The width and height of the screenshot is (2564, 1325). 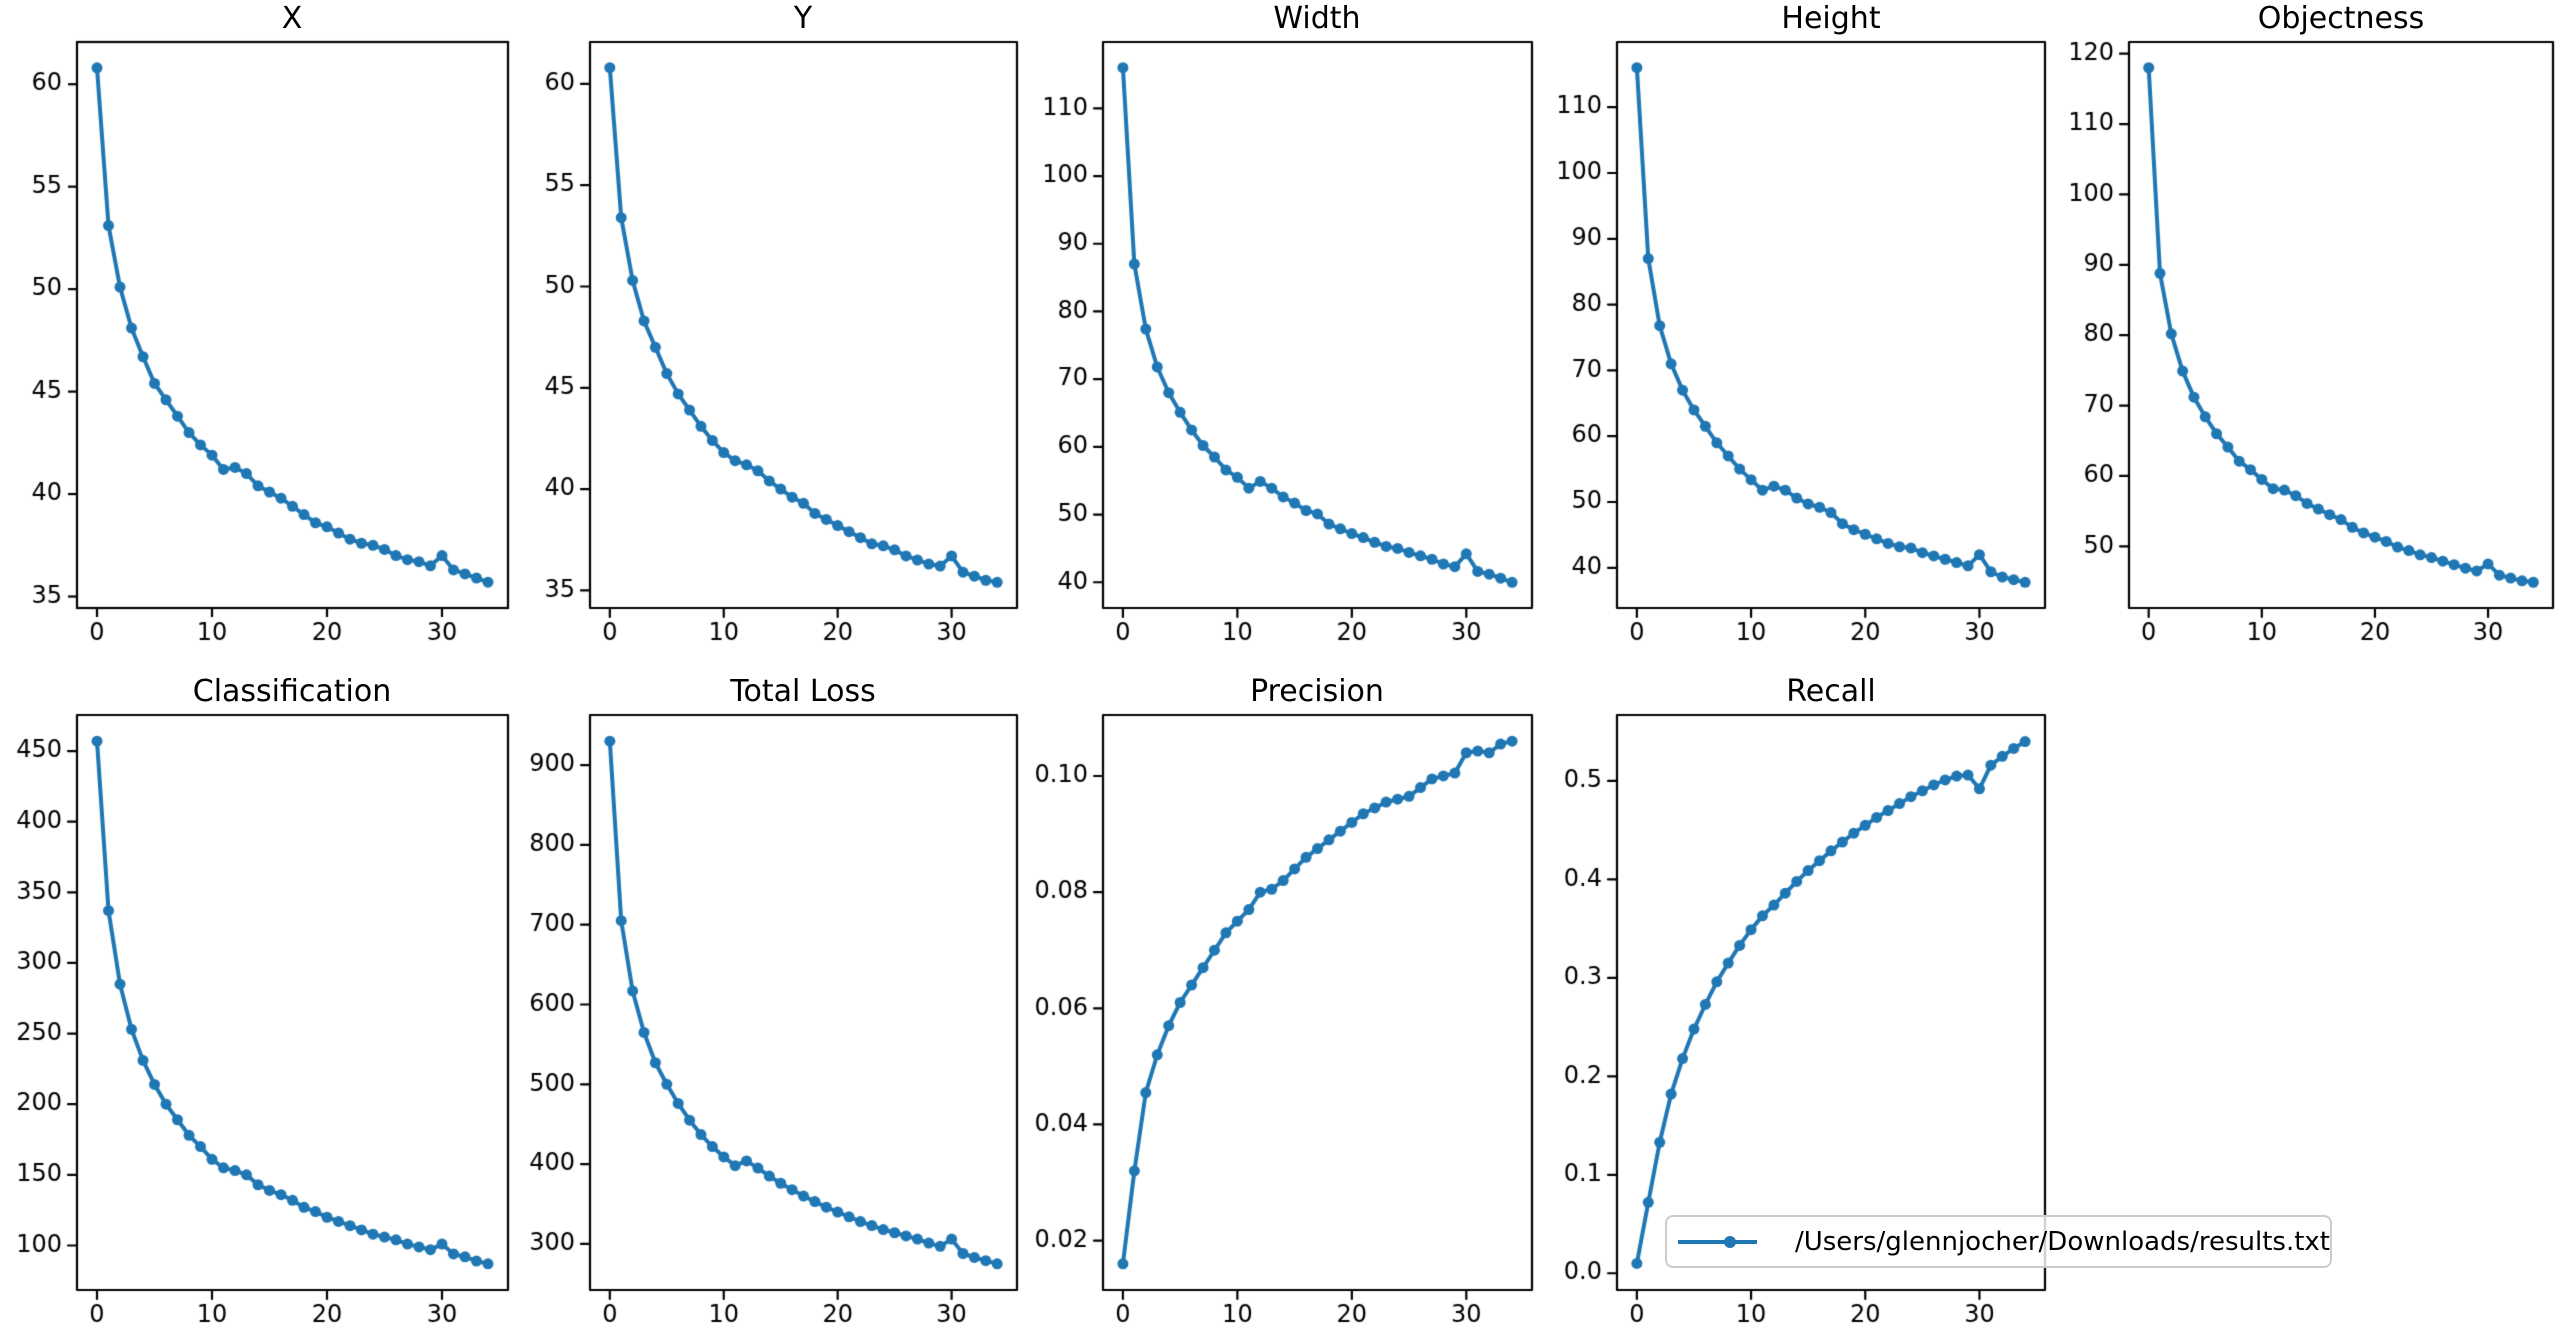 What do you see at coordinates (803, 18) in the screenshot?
I see `subplot-title-y: Y` at bounding box center [803, 18].